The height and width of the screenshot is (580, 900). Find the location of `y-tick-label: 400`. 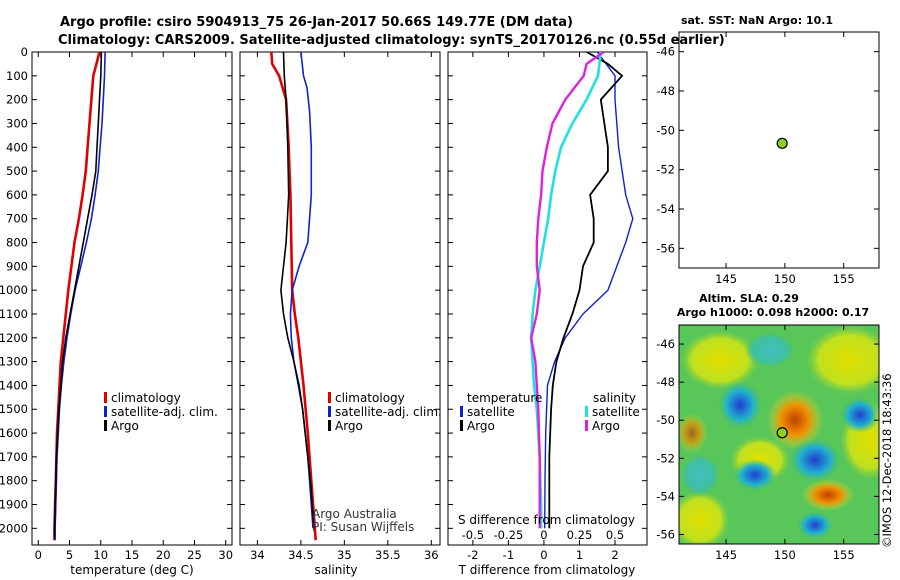

y-tick-label: 400 is located at coordinates (17, 147).